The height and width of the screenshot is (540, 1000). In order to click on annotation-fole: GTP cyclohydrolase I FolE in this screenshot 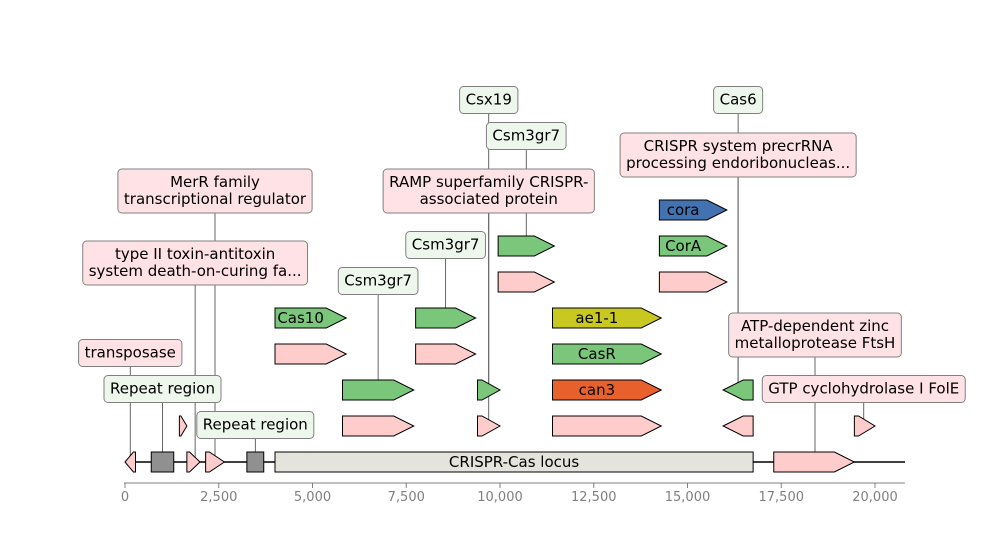, I will do `click(863, 389)`.